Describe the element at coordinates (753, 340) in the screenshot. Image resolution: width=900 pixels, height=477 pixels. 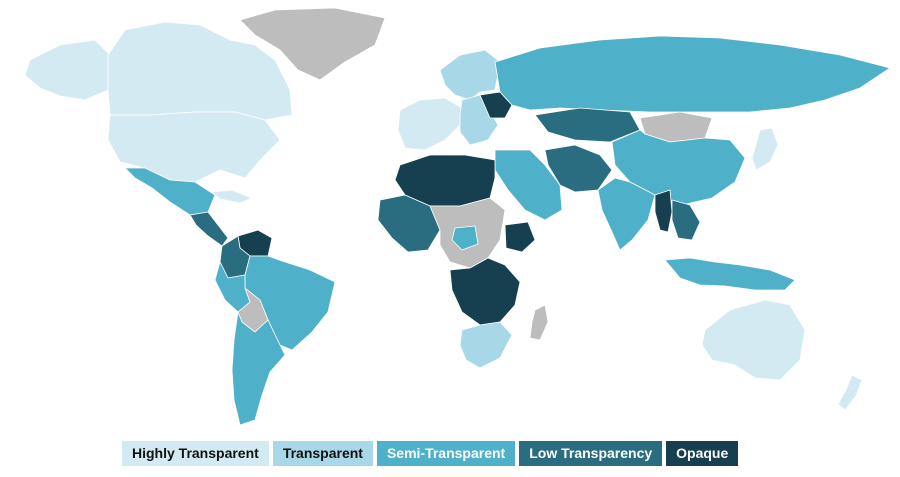
I see `region-australia` at that location.